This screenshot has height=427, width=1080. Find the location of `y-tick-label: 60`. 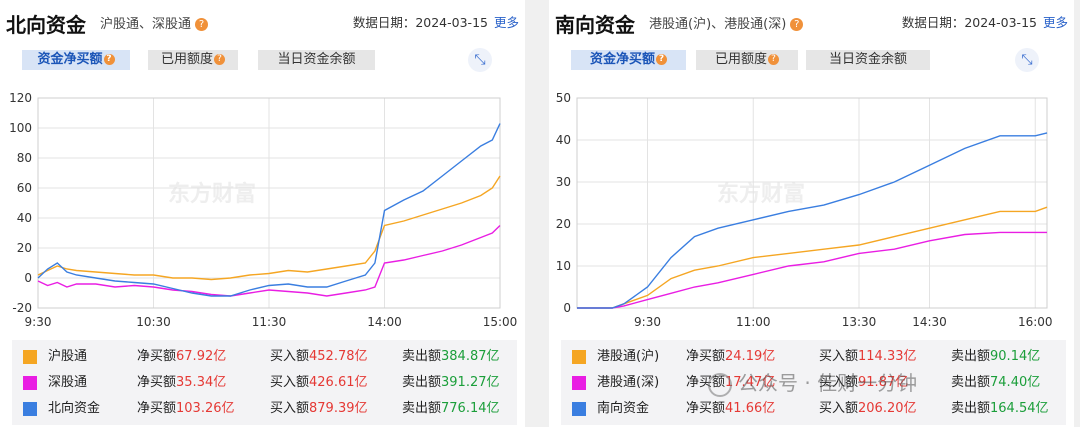

y-tick-label: 60 is located at coordinates (24, 188).